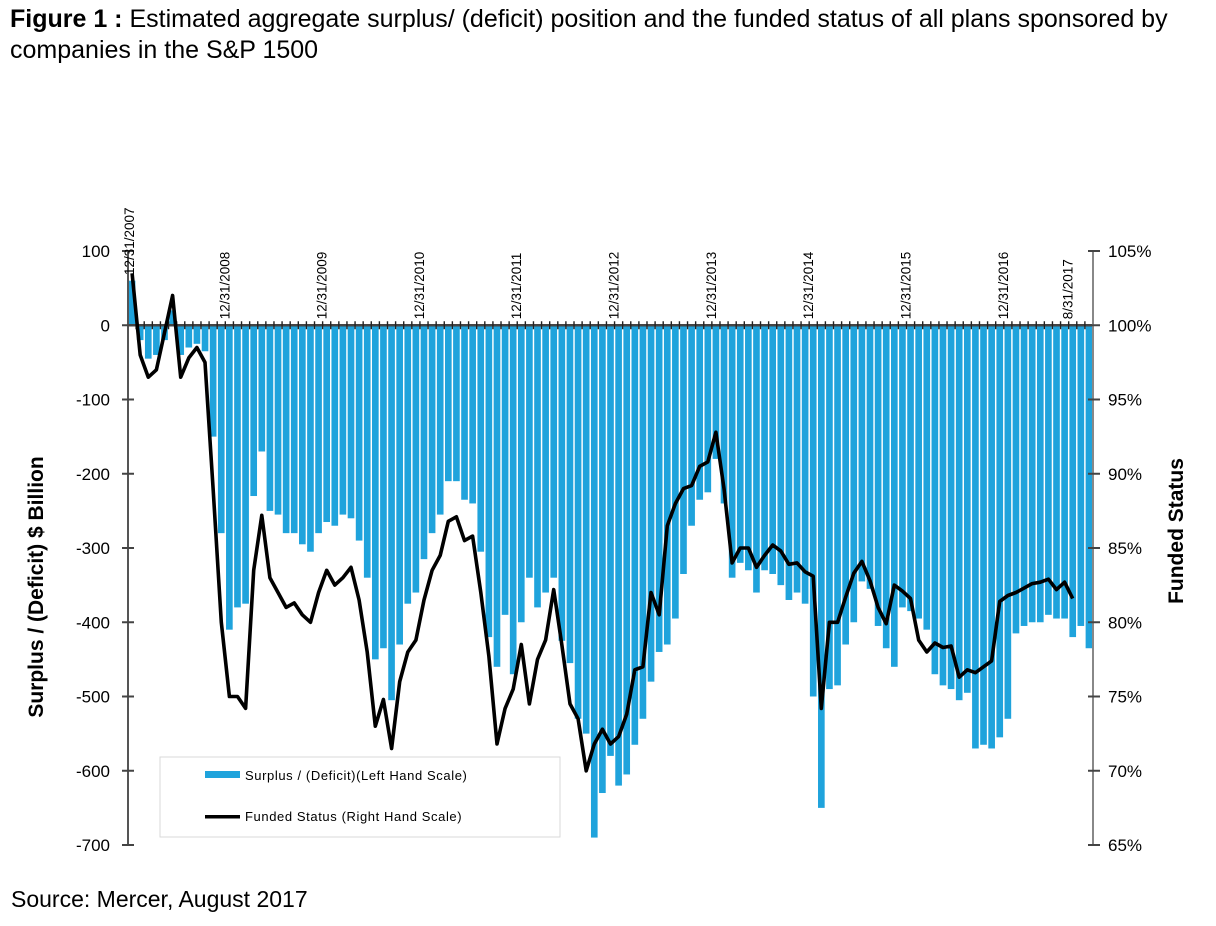 This screenshot has width=1216, height=926. What do you see at coordinates (1125, 474) in the screenshot?
I see `right-tick-label: 90%` at bounding box center [1125, 474].